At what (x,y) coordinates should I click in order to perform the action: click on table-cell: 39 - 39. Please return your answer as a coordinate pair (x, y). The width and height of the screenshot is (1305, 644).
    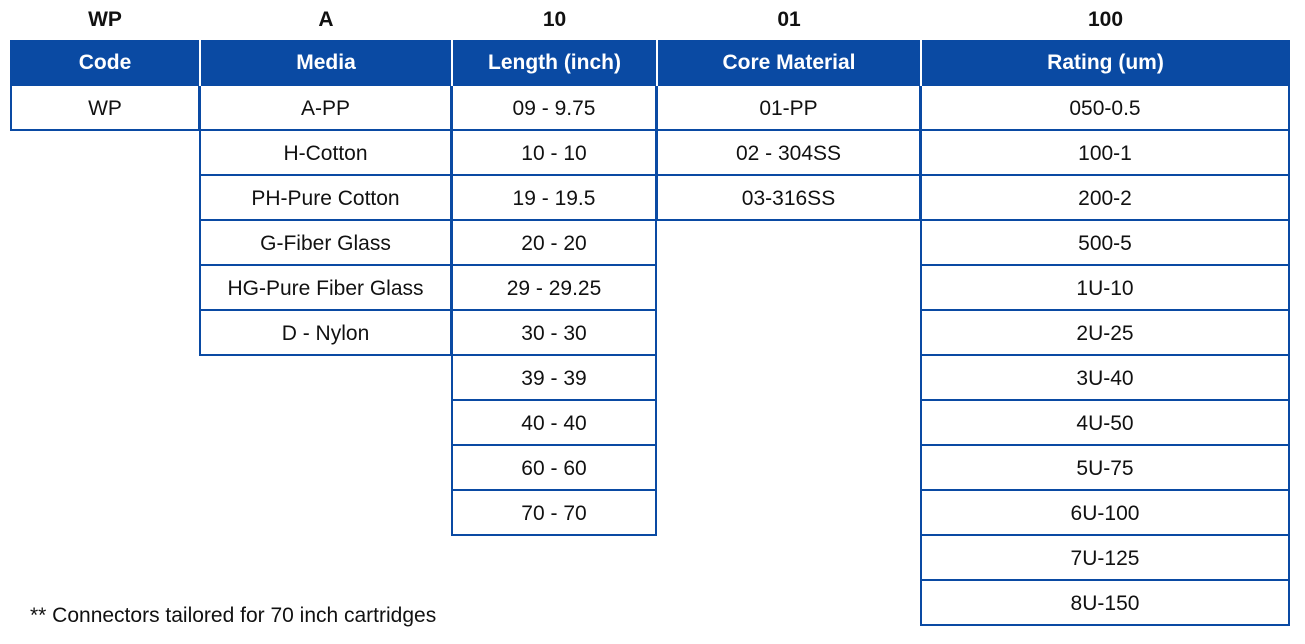
    Looking at the image, I should click on (554, 378).